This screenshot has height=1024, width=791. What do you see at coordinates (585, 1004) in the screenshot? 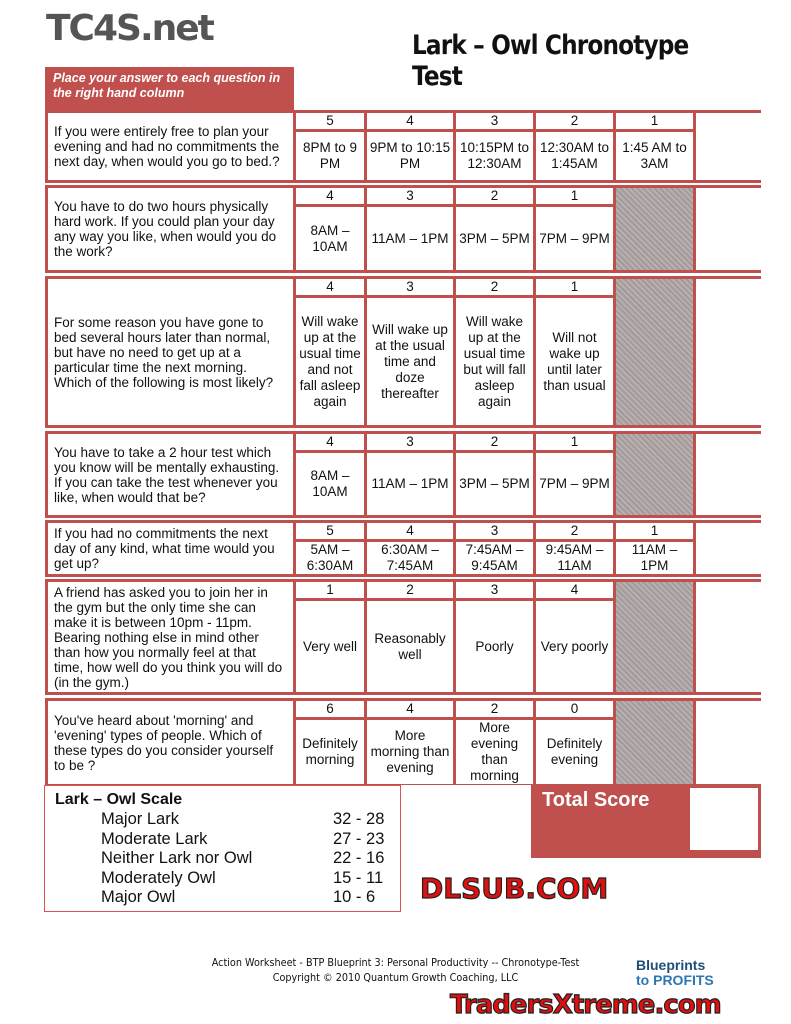
I see `watermark-tradersxtreme: TradersXtreme.com` at bounding box center [585, 1004].